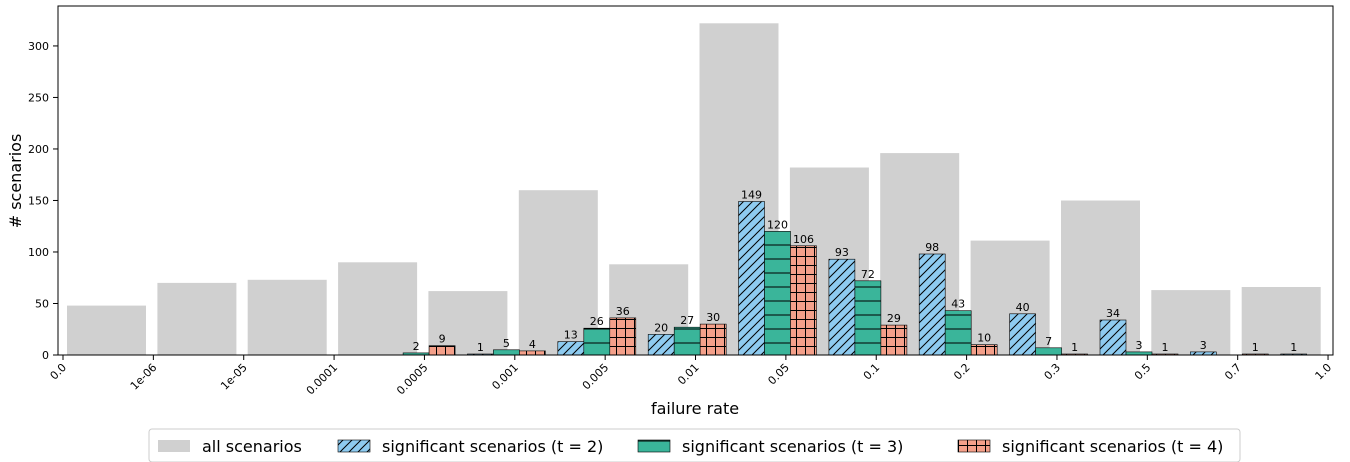 The image size is (1350, 462). I want to click on data-label: 72, so click(868, 274).